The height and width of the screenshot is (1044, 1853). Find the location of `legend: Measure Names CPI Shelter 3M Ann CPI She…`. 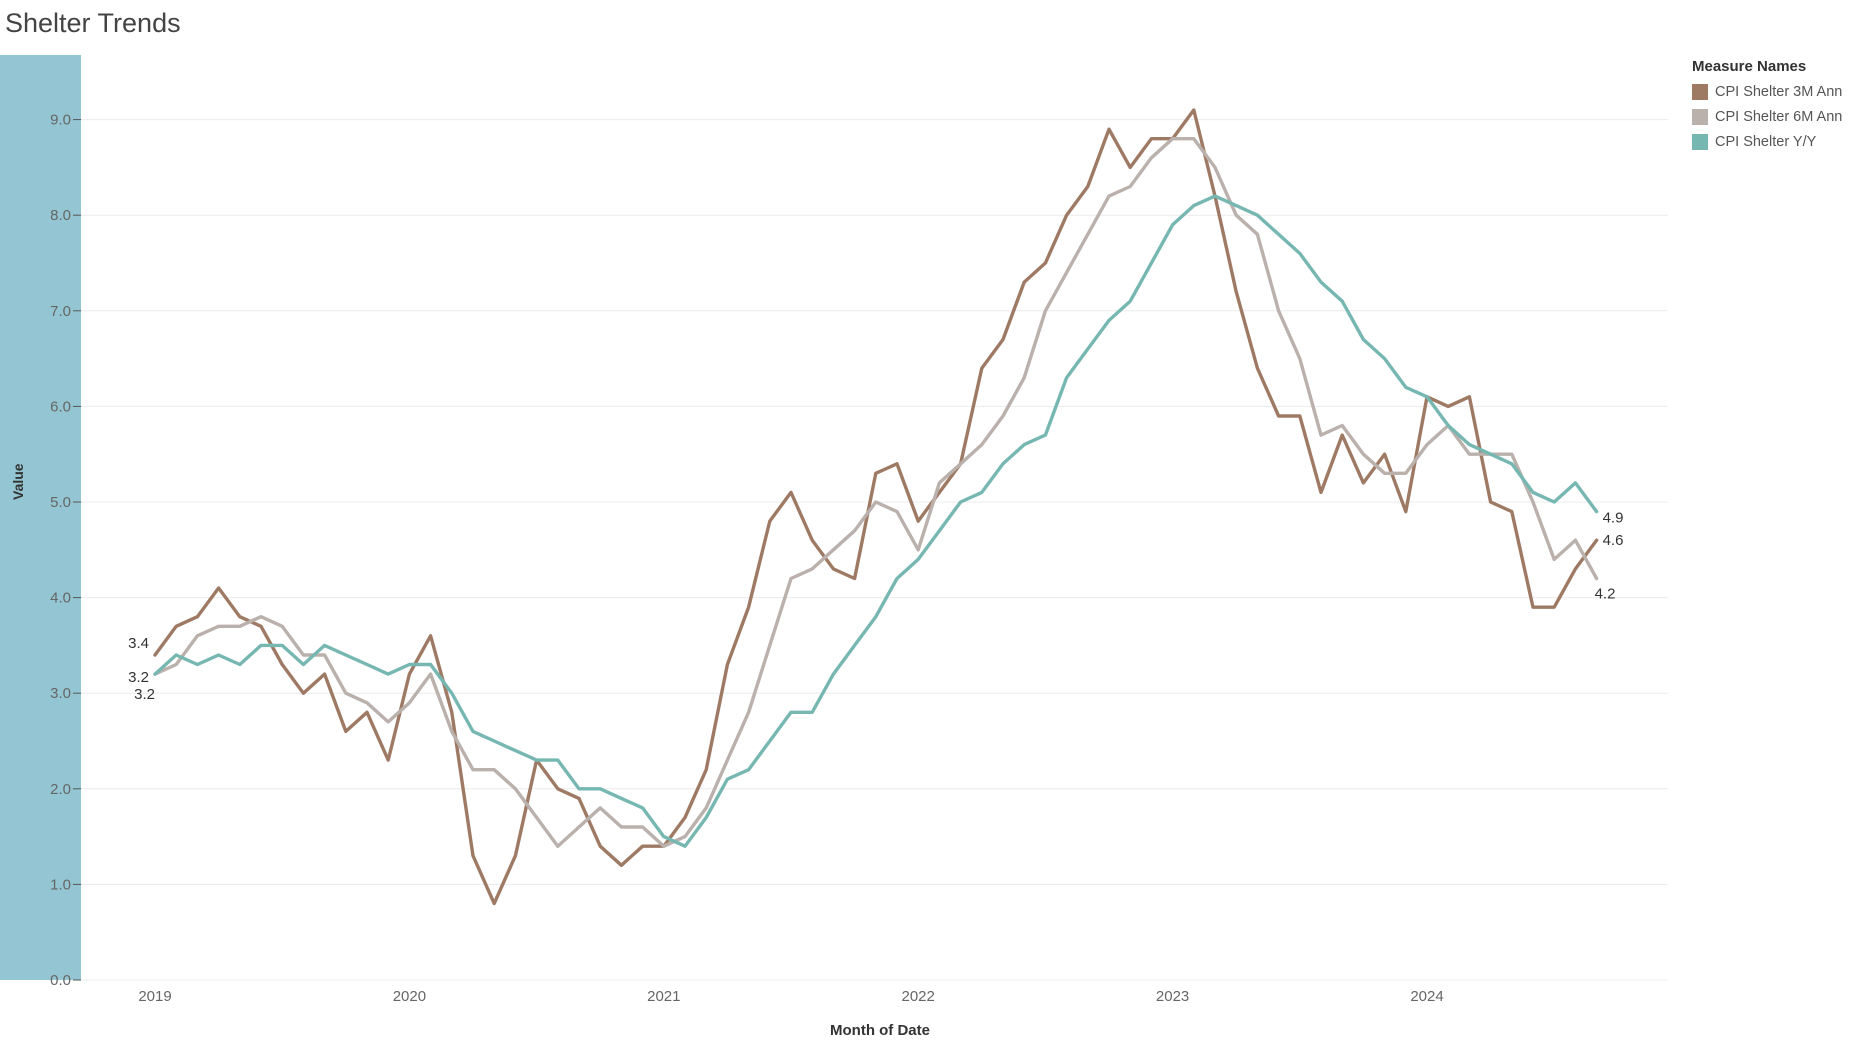

legend: Measure Names CPI Shelter 3M Ann CPI She… is located at coordinates (1772, 106).